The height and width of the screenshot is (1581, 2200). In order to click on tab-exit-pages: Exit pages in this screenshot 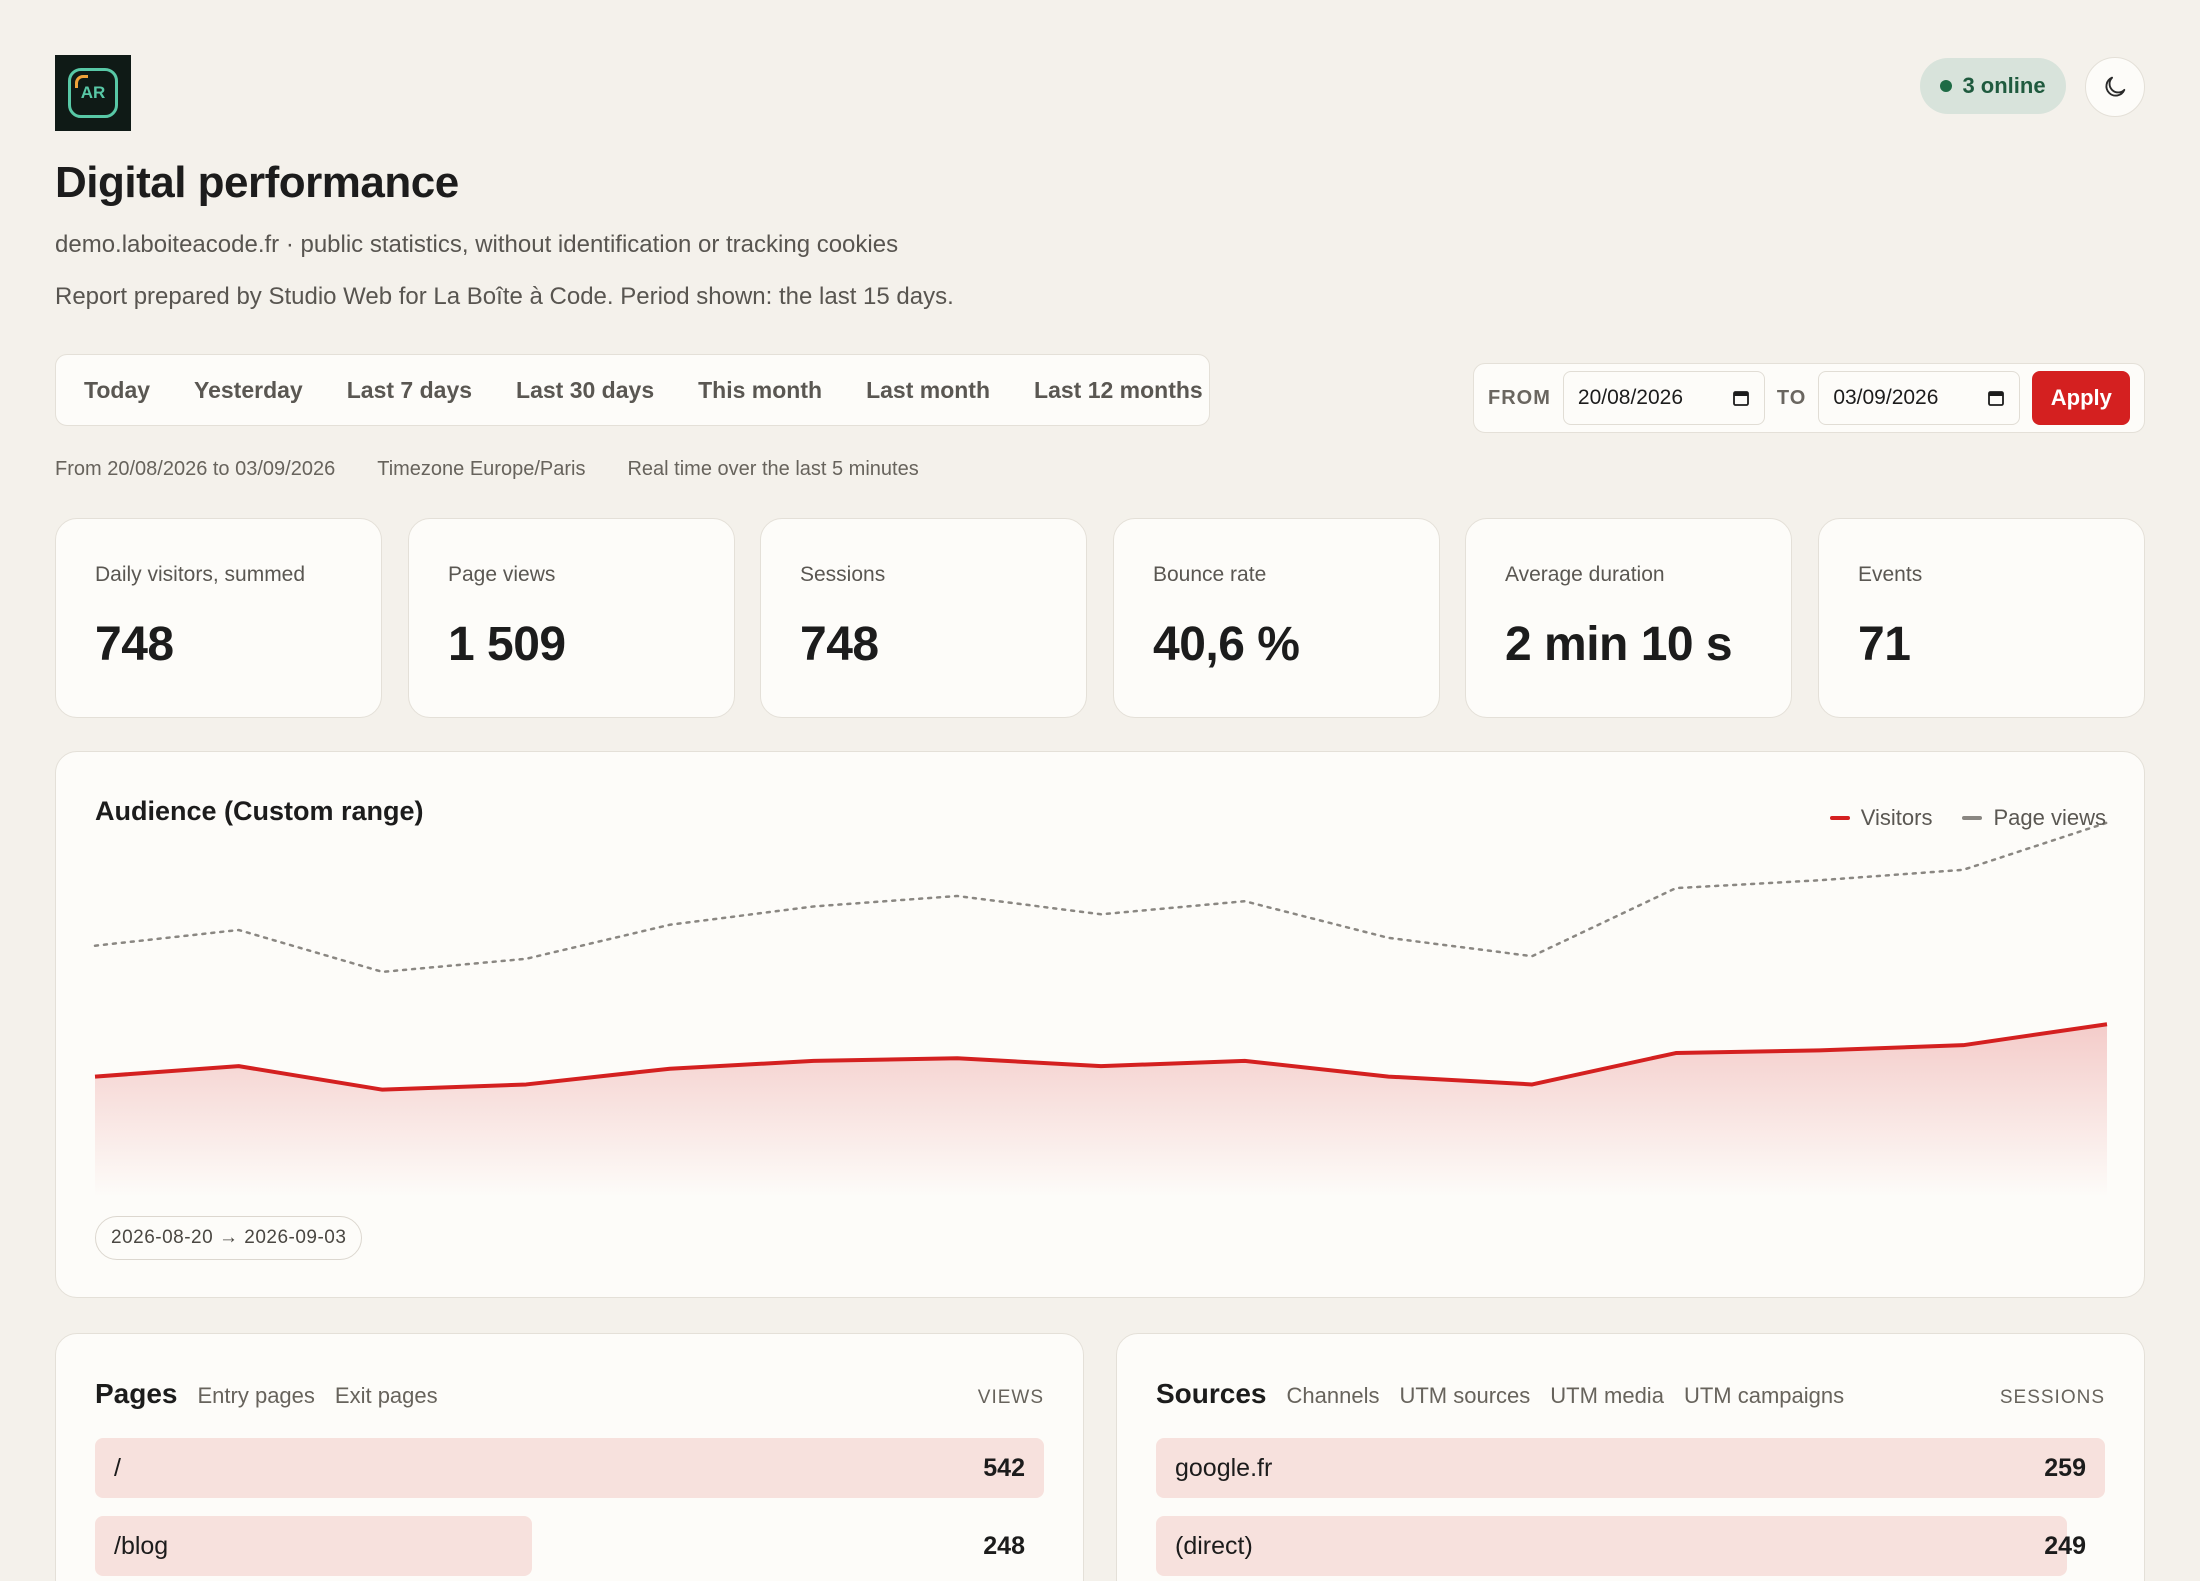, I will do `click(386, 1395)`.